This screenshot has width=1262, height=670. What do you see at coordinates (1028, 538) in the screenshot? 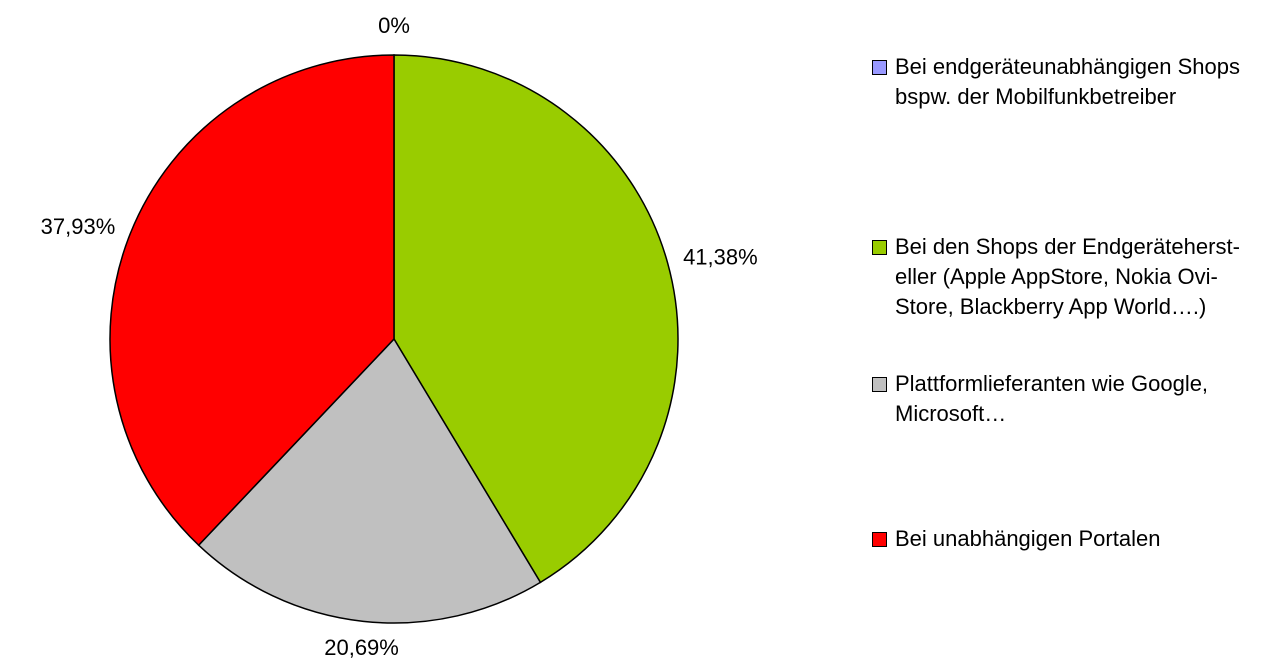
I see `legend-label: Bei unabhängigen Portalen` at bounding box center [1028, 538].